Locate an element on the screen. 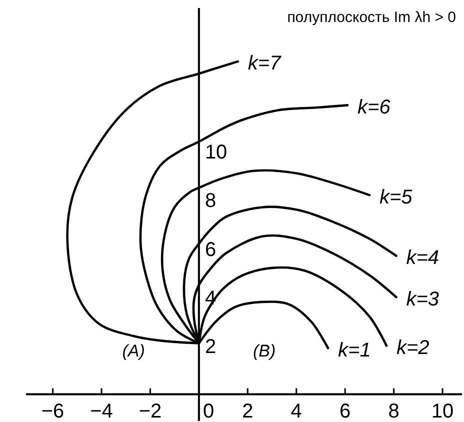 The height and width of the screenshot is (422, 464). x-tick-label: −6 is located at coordinates (52, 411).